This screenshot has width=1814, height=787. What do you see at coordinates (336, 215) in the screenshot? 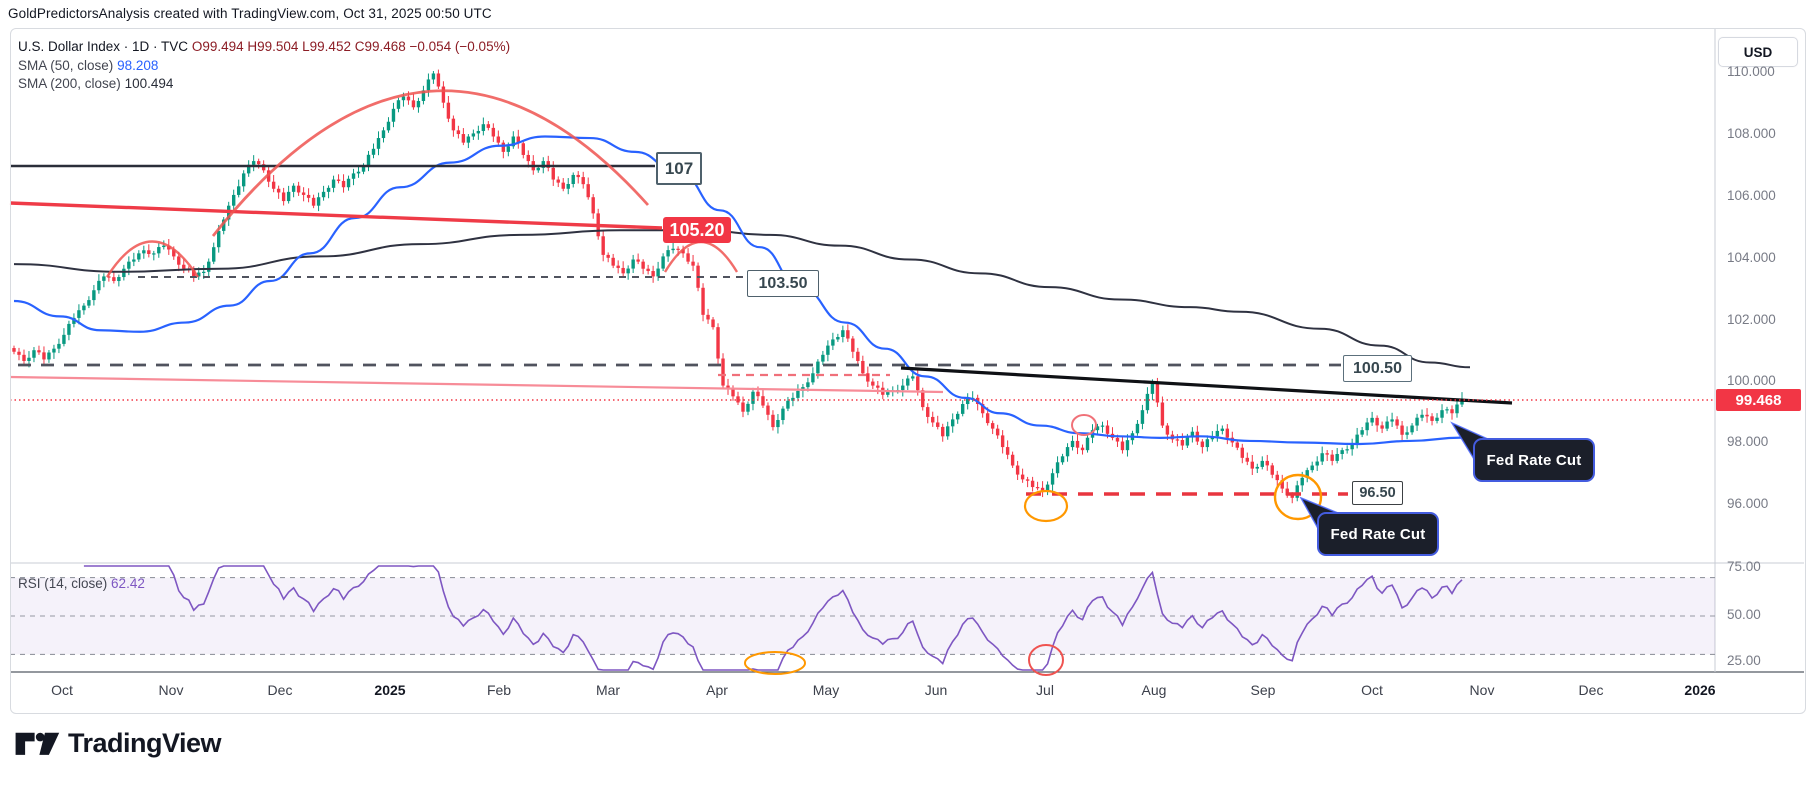
I see `descending-trendline-red` at bounding box center [336, 215].